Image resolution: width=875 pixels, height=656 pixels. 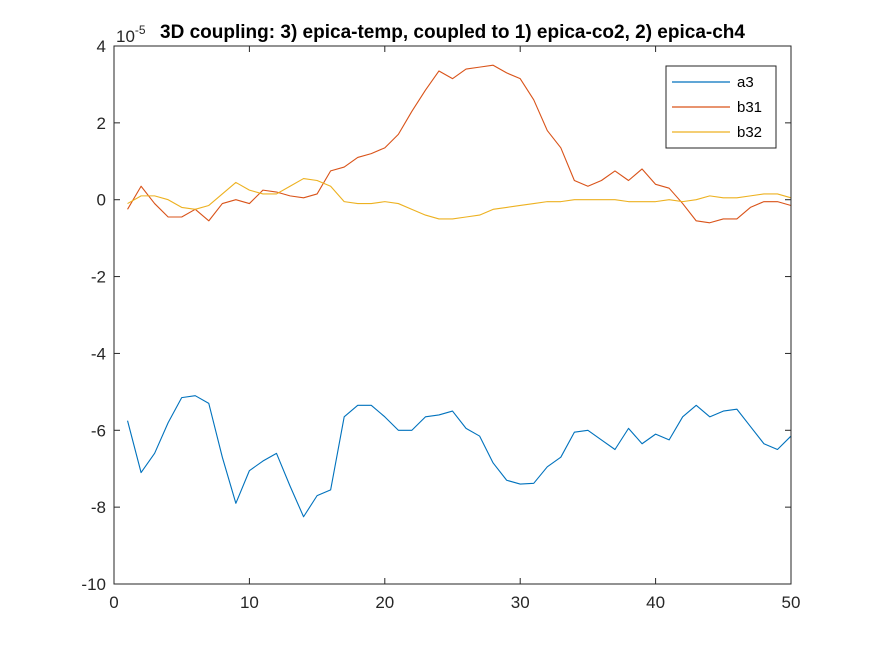 I want to click on x-tick-label: 20, so click(x=384, y=602).